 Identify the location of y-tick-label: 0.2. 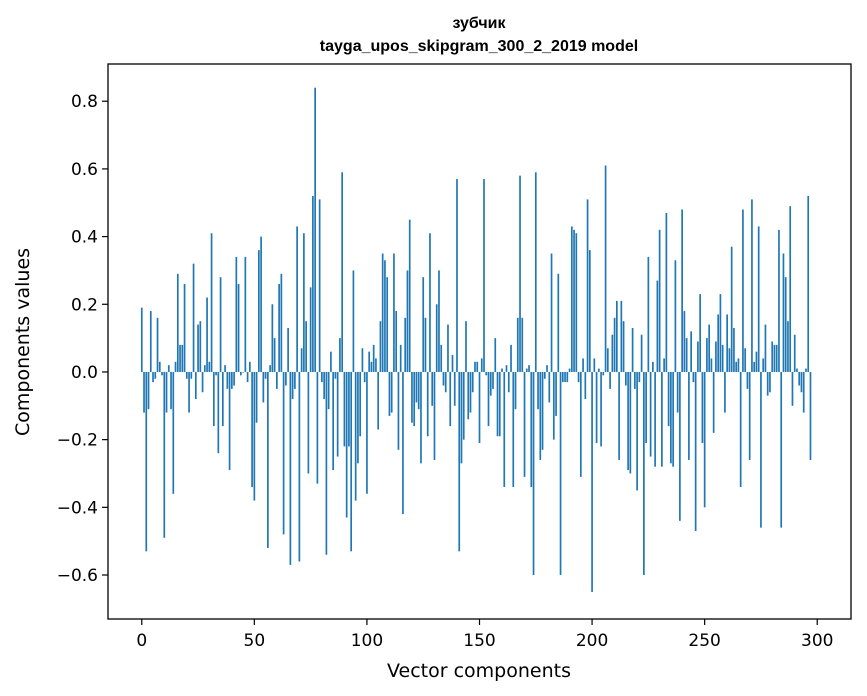
(84, 305).